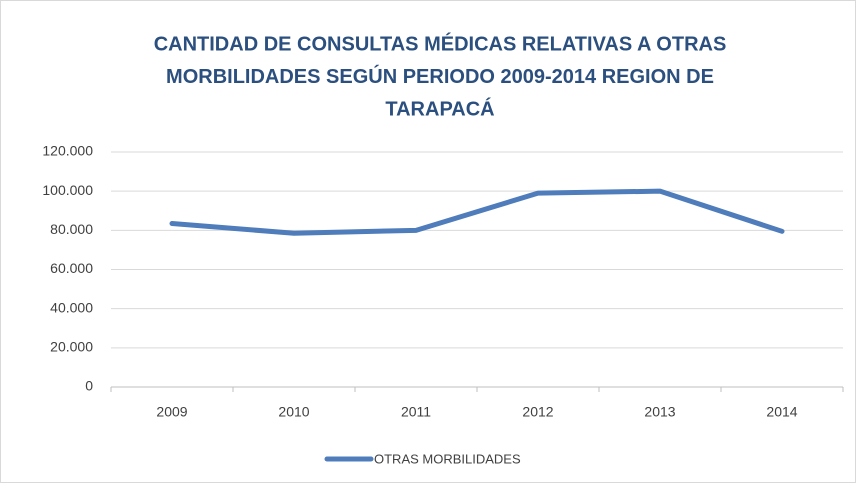 The height and width of the screenshot is (484, 857). What do you see at coordinates (71, 307) in the screenshot?
I see `y-tick-label: 40.000` at bounding box center [71, 307].